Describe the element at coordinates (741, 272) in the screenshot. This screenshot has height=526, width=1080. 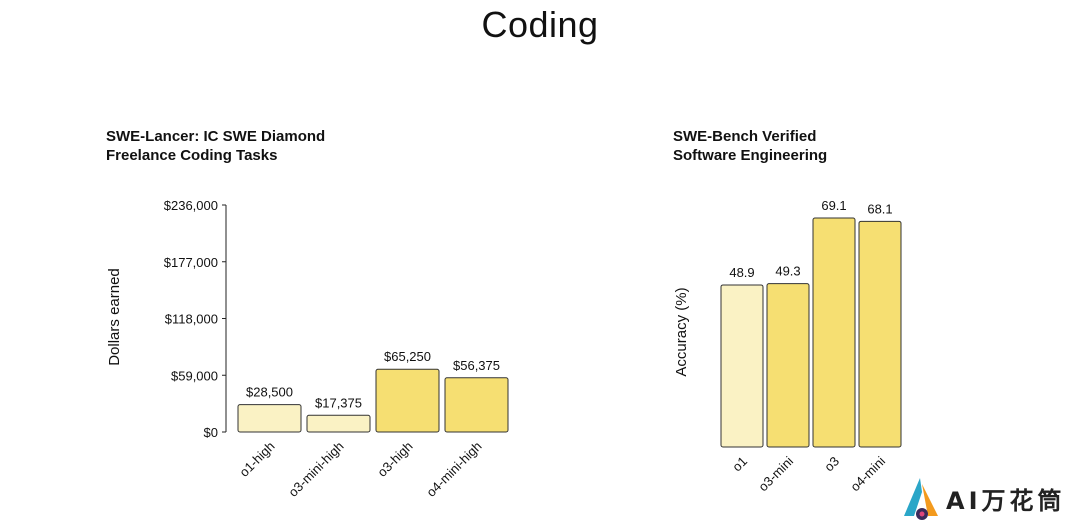
I see `bar-value-label: 48.9` at that location.